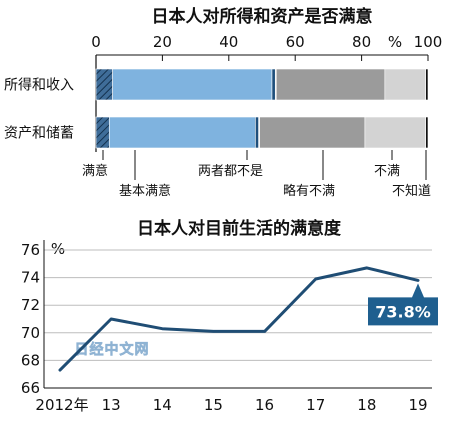 Image resolution: width=450 pixels, height=422 pixels. What do you see at coordinates (96, 42) in the screenshot?
I see `bar-x-tick-label: 0` at bounding box center [96, 42].